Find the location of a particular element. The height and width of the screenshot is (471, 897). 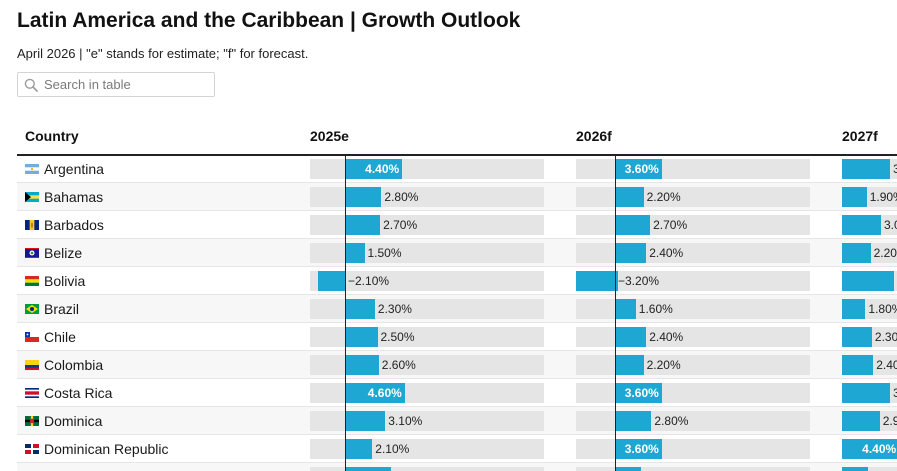

value-cell-2027f: 4.40% is located at coordinates (869, 449).